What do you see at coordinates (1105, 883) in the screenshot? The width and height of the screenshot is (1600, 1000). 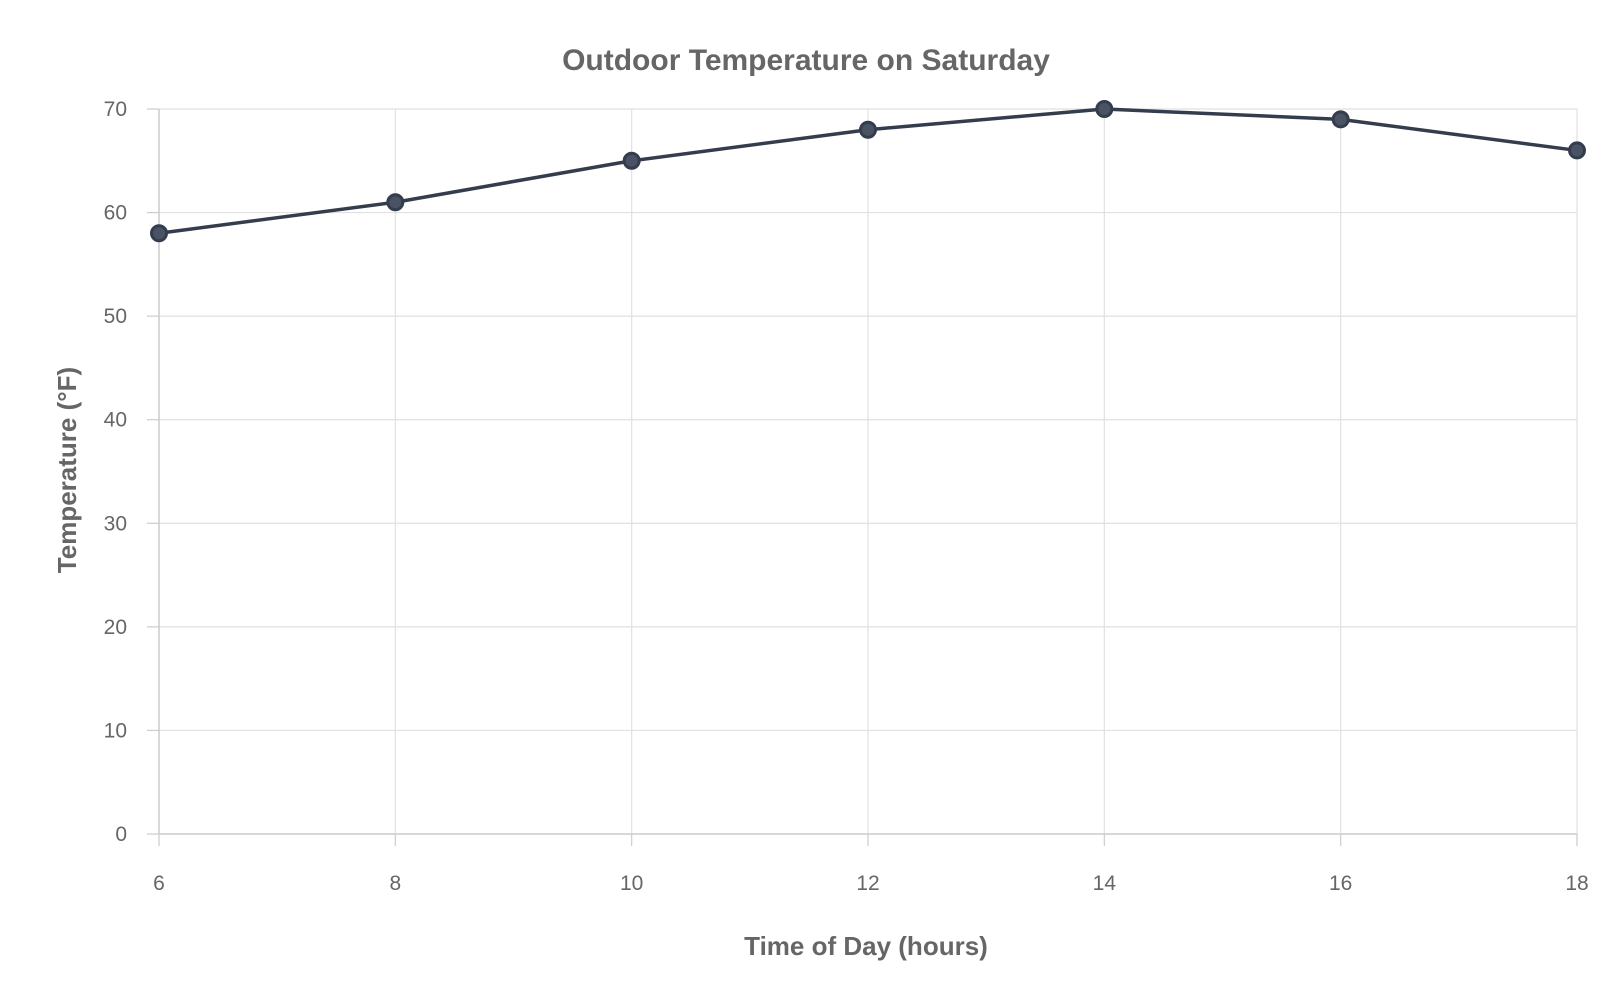 I see `x-tick-label: 14` at bounding box center [1105, 883].